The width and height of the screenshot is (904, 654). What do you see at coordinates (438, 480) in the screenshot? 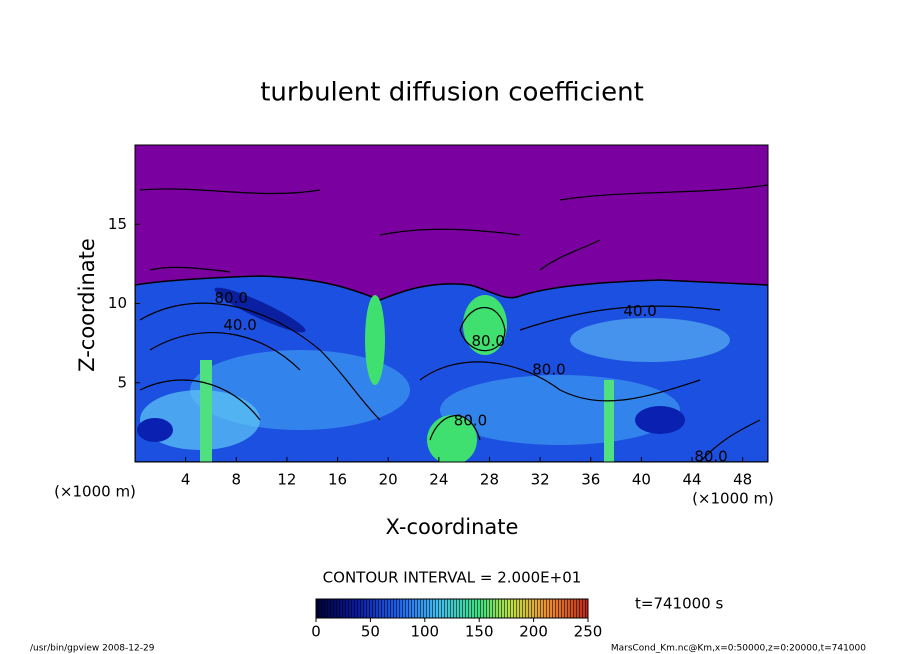
I see `x-tick-label: 24` at bounding box center [438, 480].